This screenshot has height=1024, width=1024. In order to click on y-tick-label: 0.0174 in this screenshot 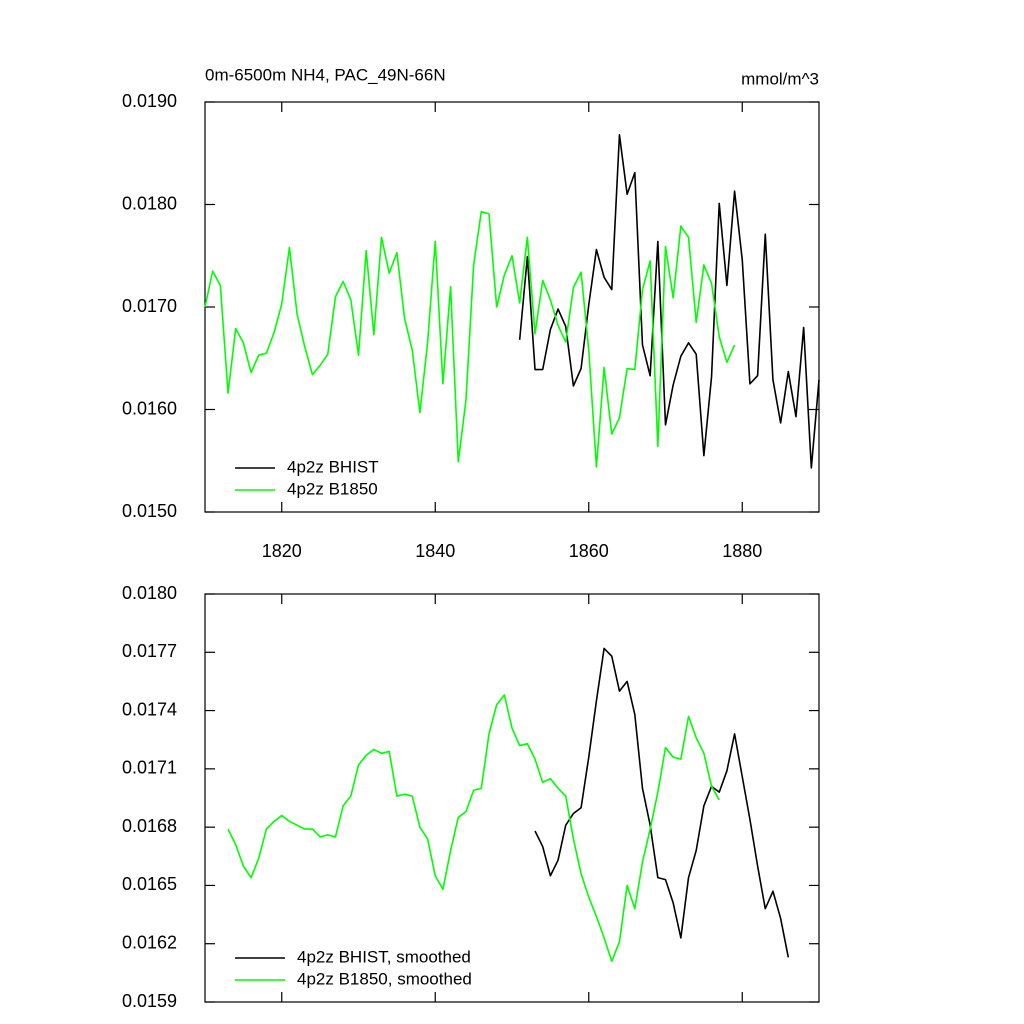, I will do `click(149, 709)`.